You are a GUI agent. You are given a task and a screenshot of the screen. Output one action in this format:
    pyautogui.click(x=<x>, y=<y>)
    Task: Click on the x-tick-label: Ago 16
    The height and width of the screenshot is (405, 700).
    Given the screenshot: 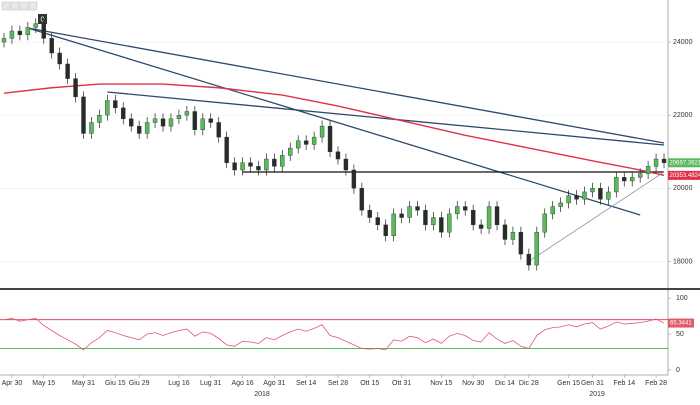 What is the action you would take?
    pyautogui.click(x=242, y=383)
    